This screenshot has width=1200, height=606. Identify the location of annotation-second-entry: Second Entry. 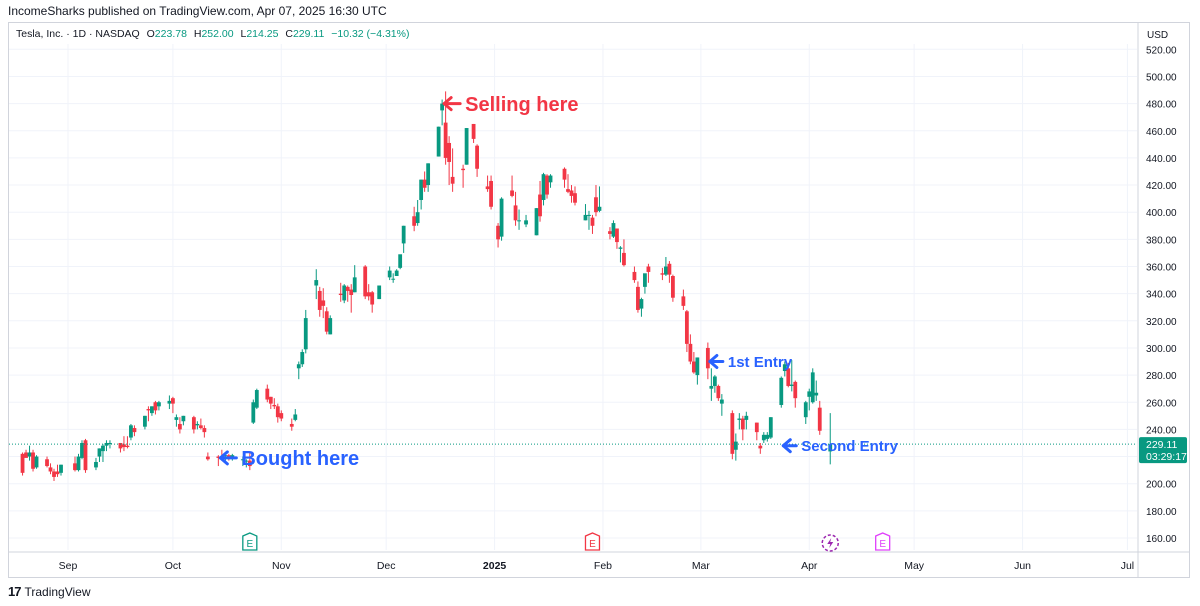
(840, 446).